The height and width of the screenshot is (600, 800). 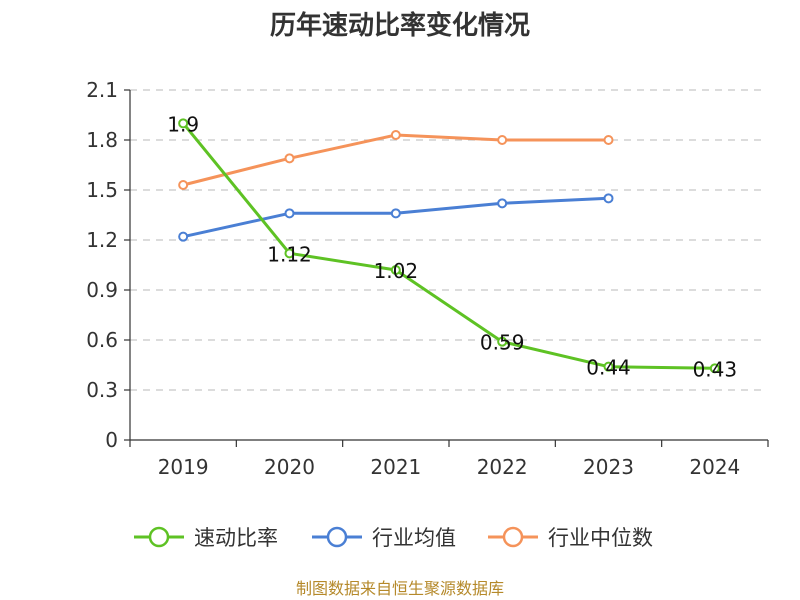 What do you see at coordinates (102, 190) in the screenshot?
I see `y-tick-label: 1.5` at bounding box center [102, 190].